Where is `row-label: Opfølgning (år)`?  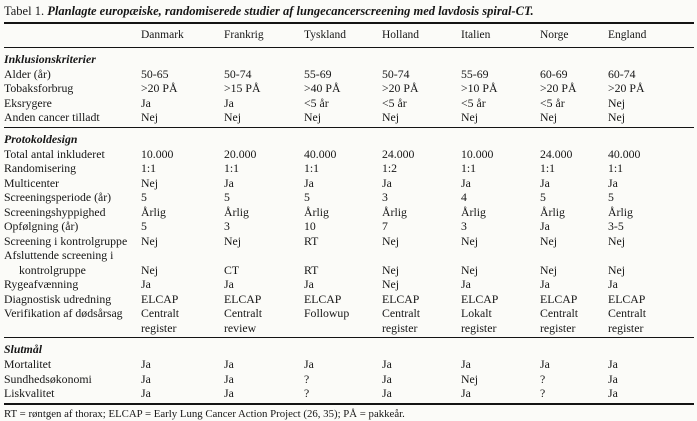
row-label: Opfølgning (år) is located at coordinates (41, 226).